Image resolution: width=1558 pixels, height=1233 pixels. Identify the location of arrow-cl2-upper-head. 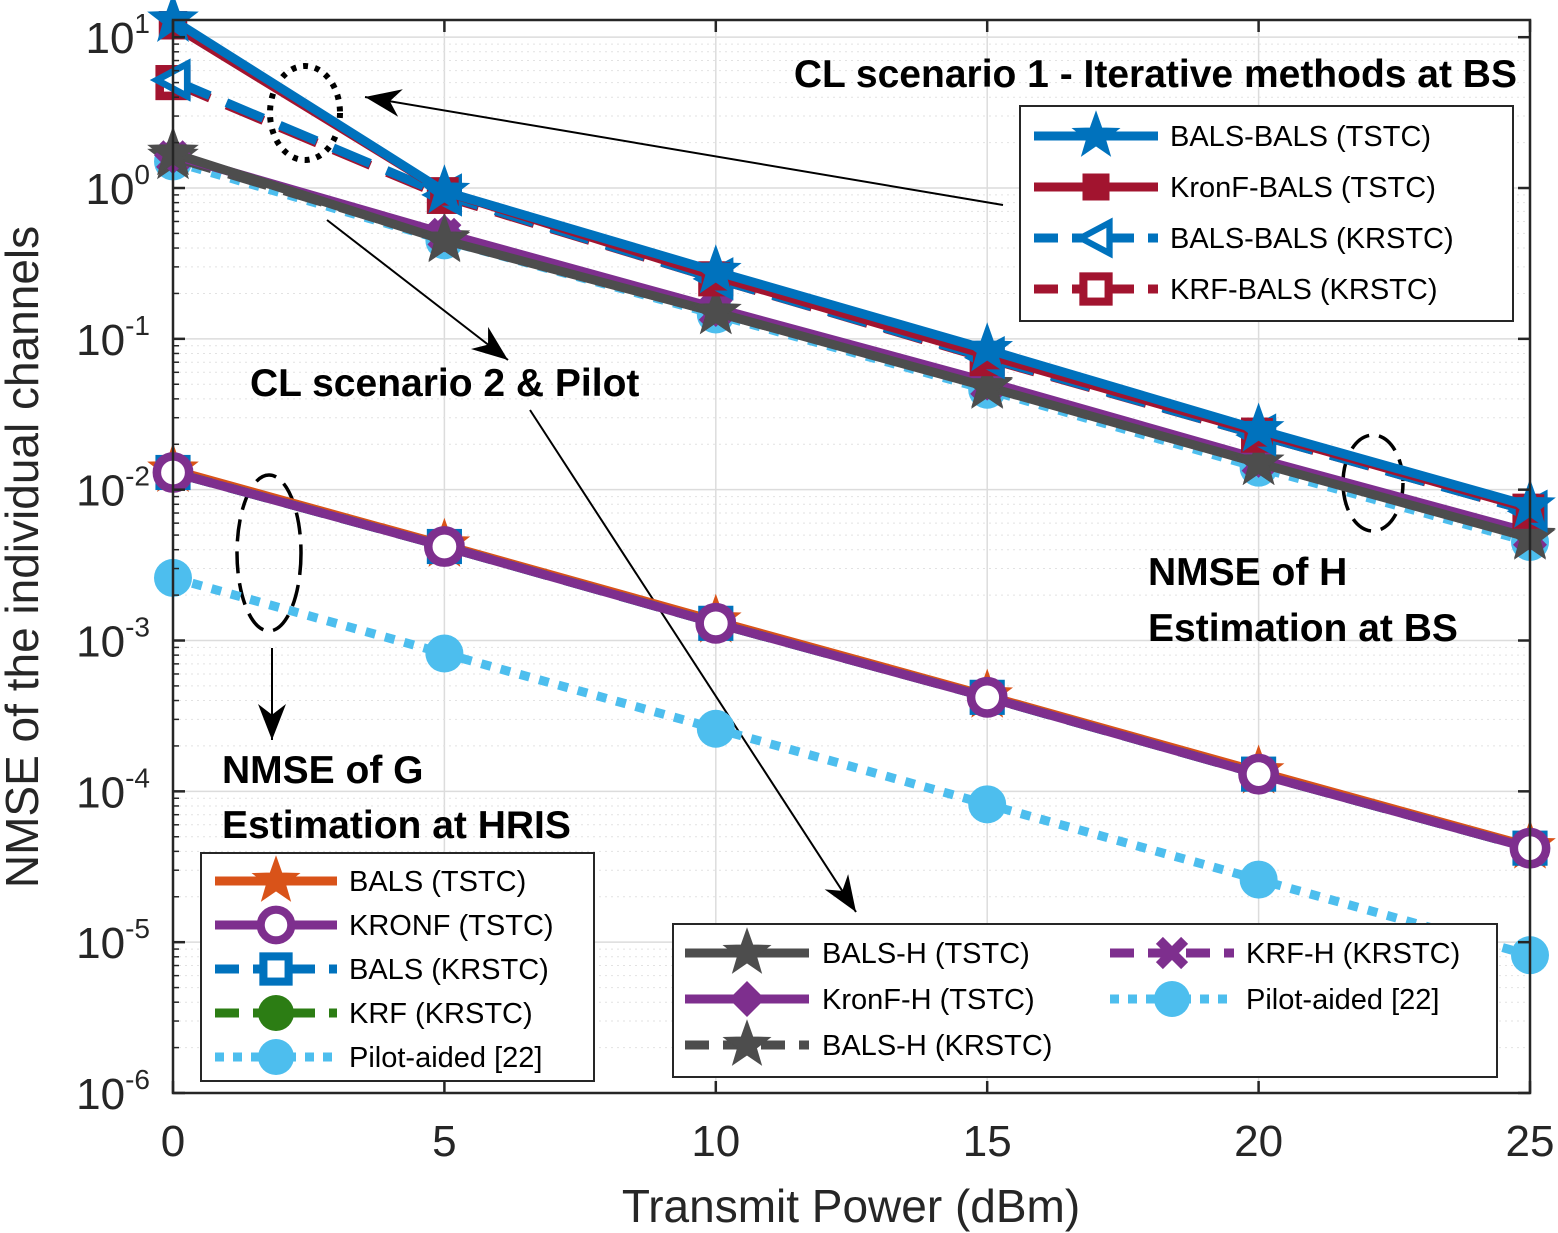
(489, 343).